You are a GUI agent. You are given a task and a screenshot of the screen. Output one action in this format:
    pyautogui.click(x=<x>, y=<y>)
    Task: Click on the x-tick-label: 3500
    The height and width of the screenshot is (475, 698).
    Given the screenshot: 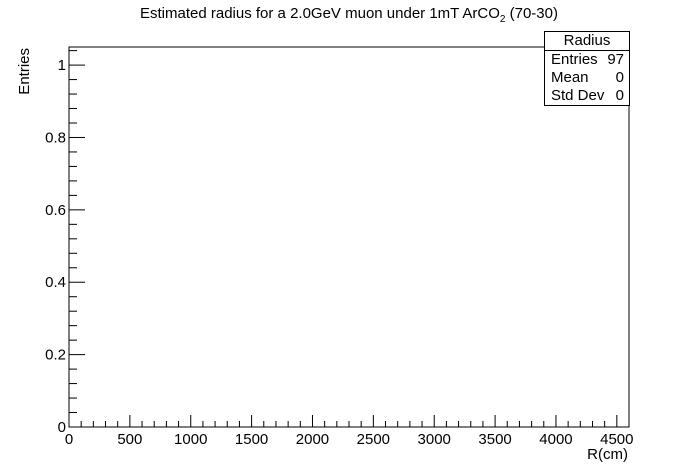 What is the action you would take?
    pyautogui.click(x=494, y=439)
    